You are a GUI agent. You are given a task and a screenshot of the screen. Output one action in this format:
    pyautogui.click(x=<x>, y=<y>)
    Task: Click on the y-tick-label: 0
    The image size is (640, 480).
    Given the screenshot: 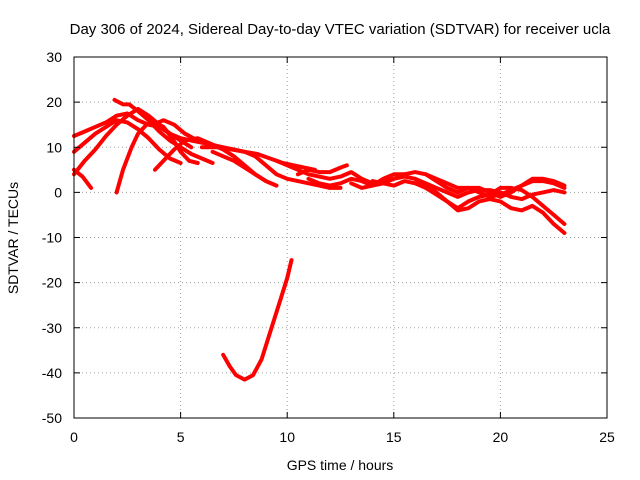 What is the action you would take?
    pyautogui.click(x=58, y=192)
    